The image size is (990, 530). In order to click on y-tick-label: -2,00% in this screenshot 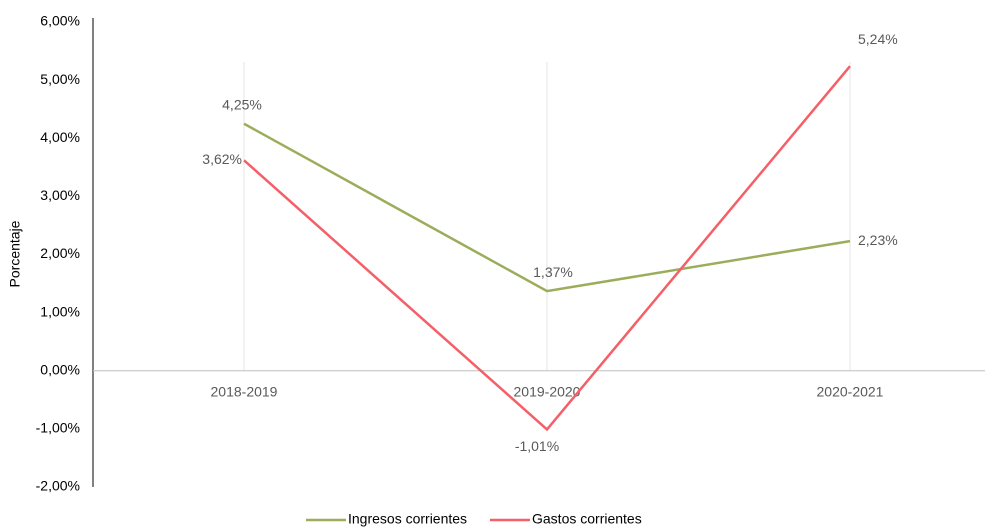, I will do `click(58, 486)`.